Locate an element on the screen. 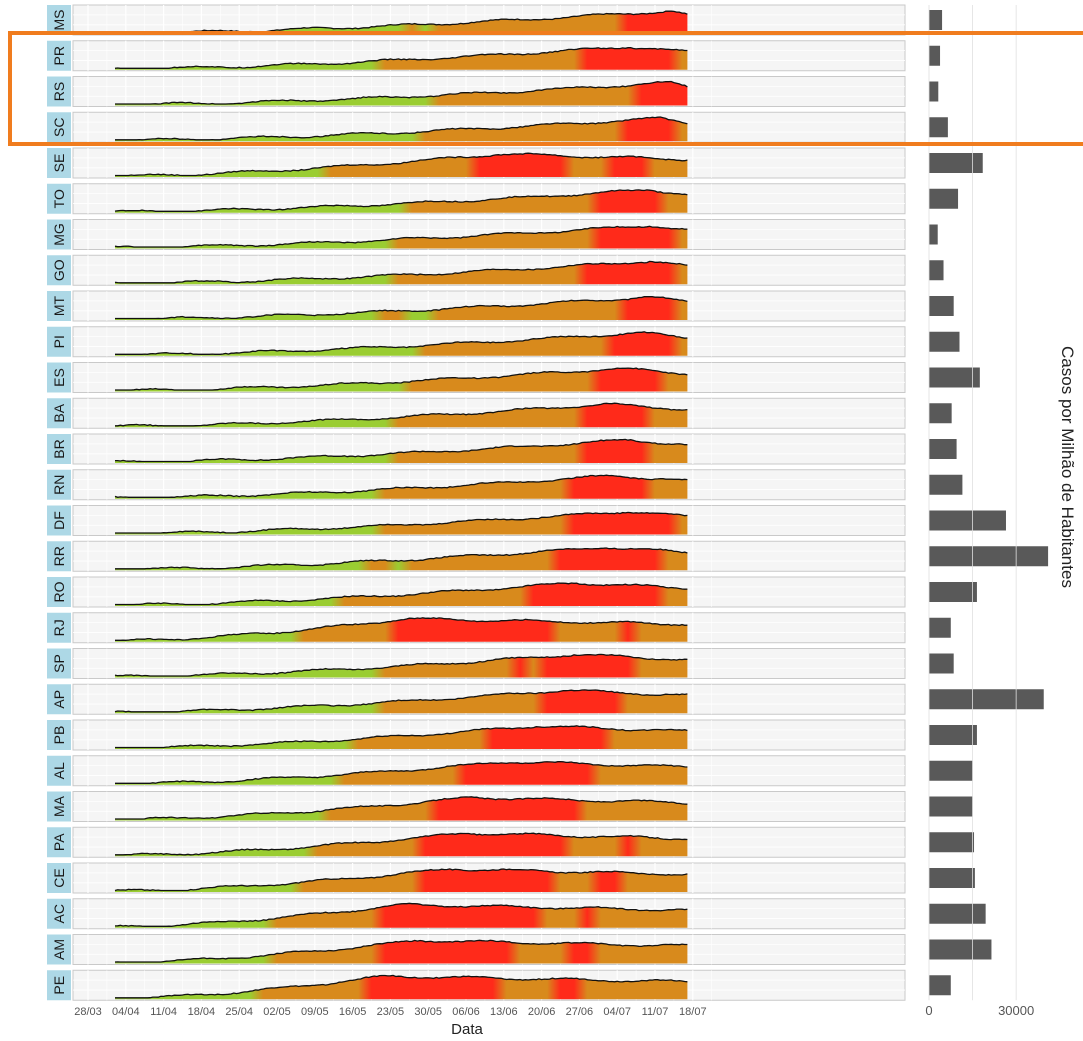 The height and width of the screenshot is (1041, 1083). bar-br is located at coordinates (943, 449).